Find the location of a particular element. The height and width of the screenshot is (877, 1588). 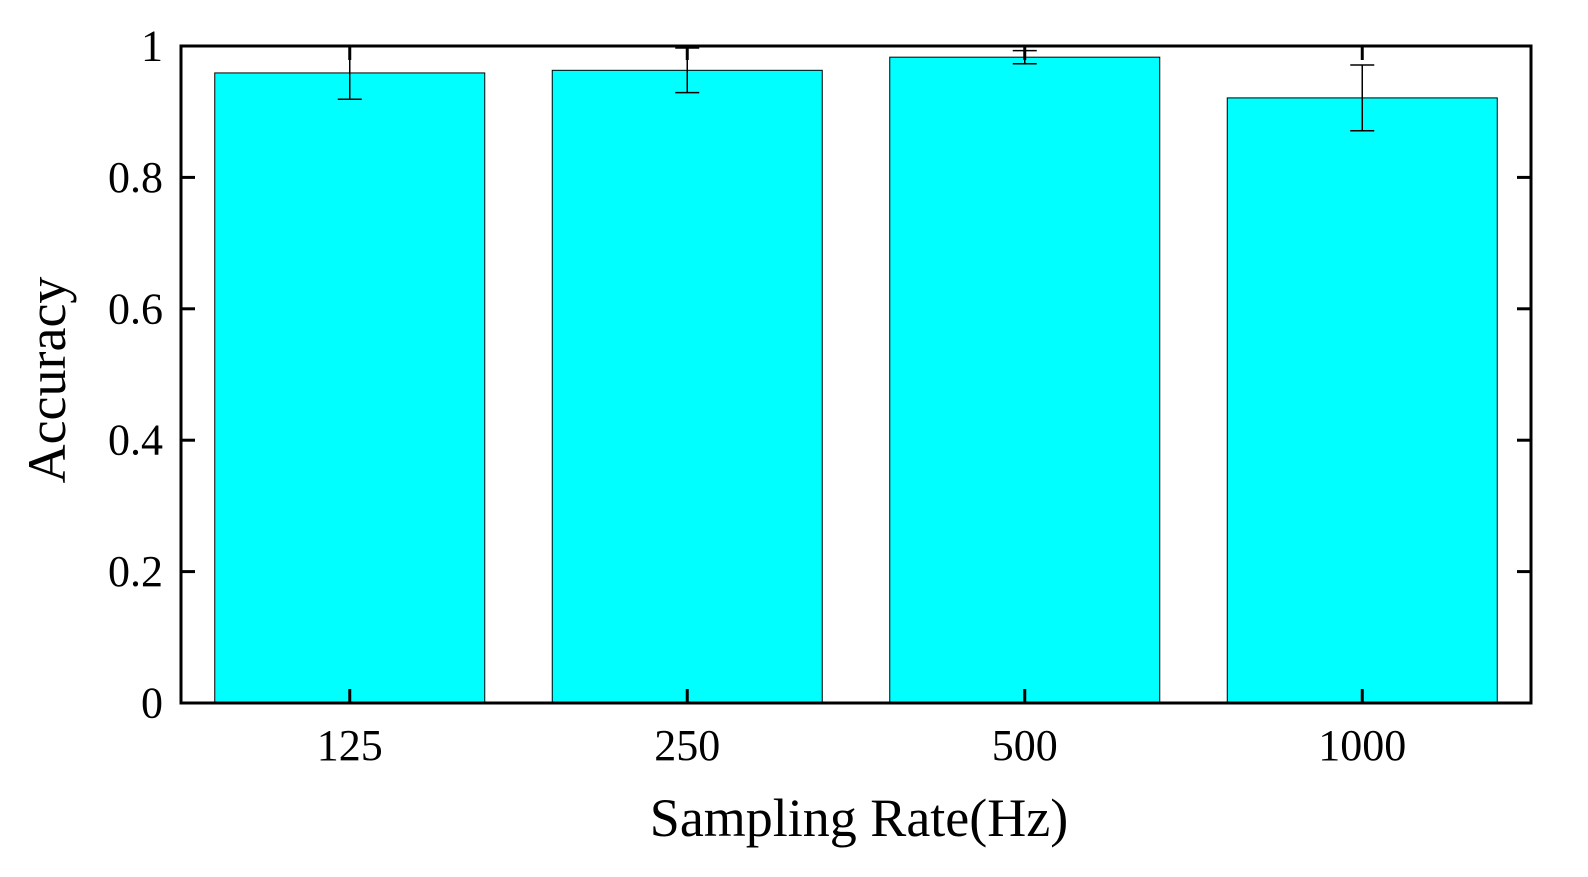

y-tick-label: 1 is located at coordinates (152, 46).